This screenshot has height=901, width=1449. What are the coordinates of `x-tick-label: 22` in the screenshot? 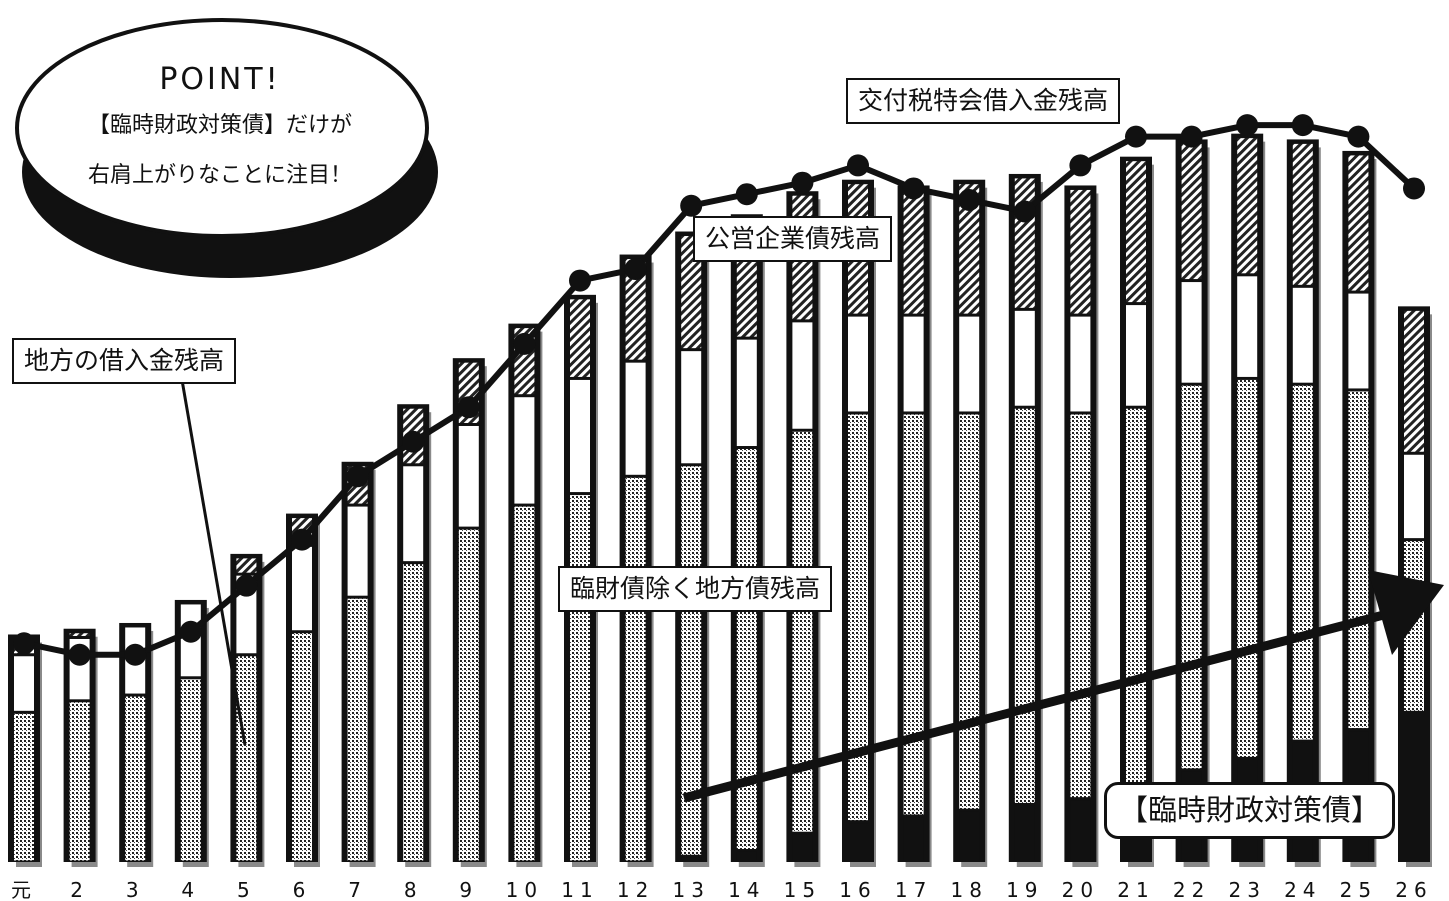 It's located at (1191, 889).